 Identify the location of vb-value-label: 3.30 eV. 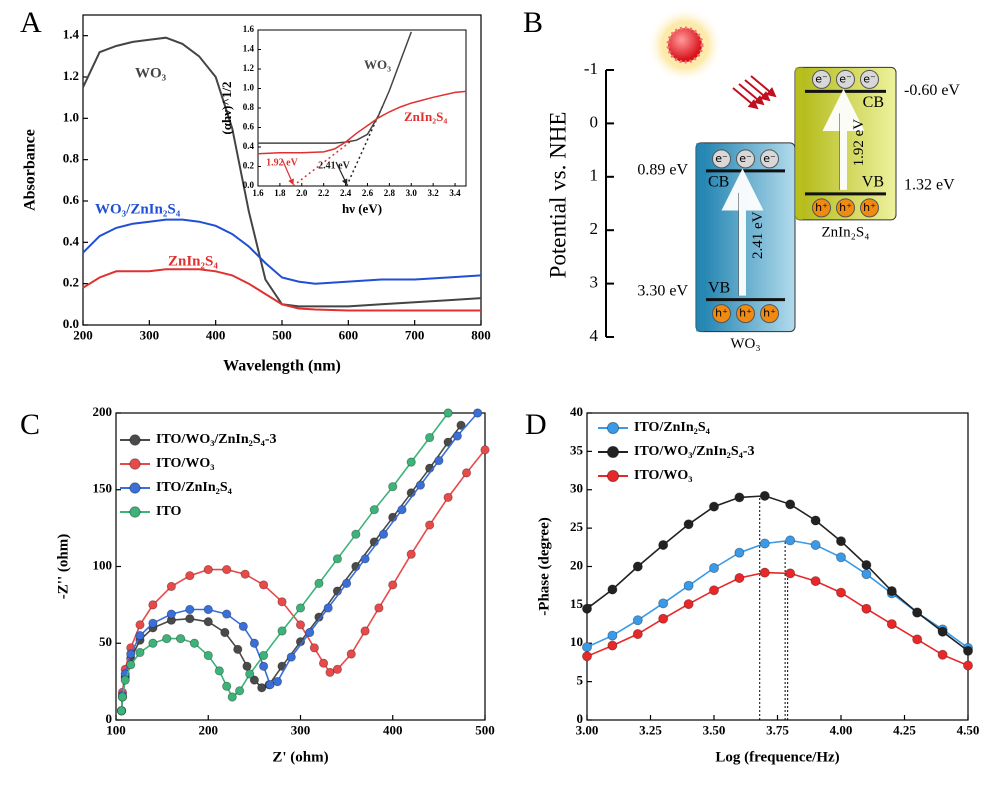
(662, 290).